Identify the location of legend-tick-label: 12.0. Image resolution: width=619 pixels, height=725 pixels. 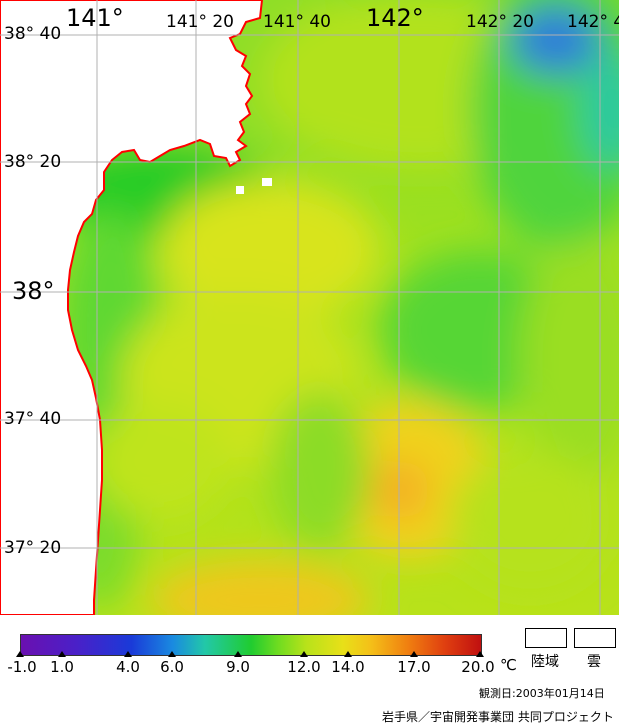
(304, 667).